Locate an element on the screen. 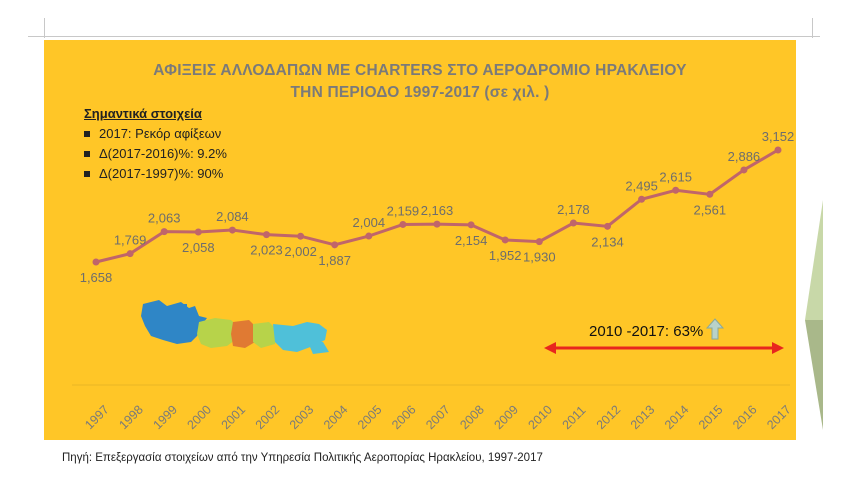 The width and height of the screenshot is (843, 499). page-frame-top-line is located at coordinates (424, 36).